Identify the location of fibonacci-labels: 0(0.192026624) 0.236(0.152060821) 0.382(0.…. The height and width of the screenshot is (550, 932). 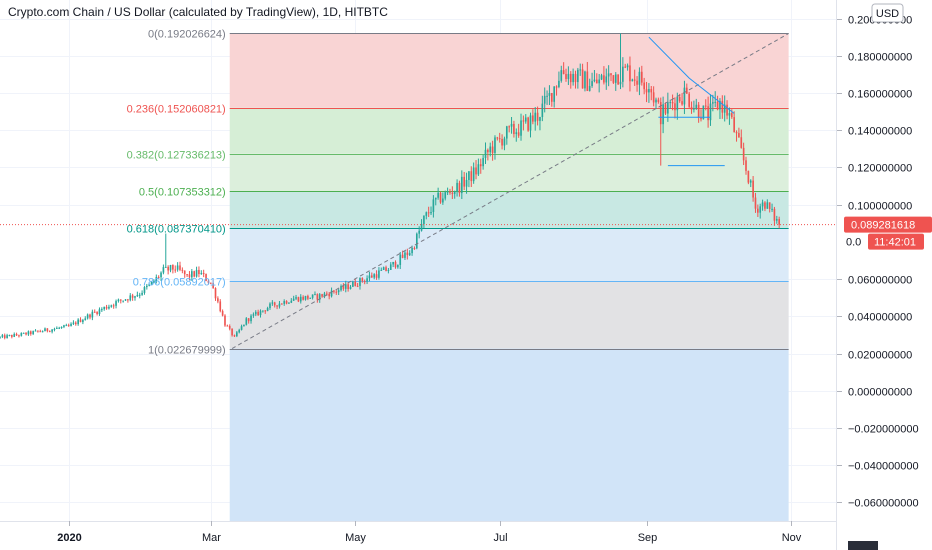
(176, 193).